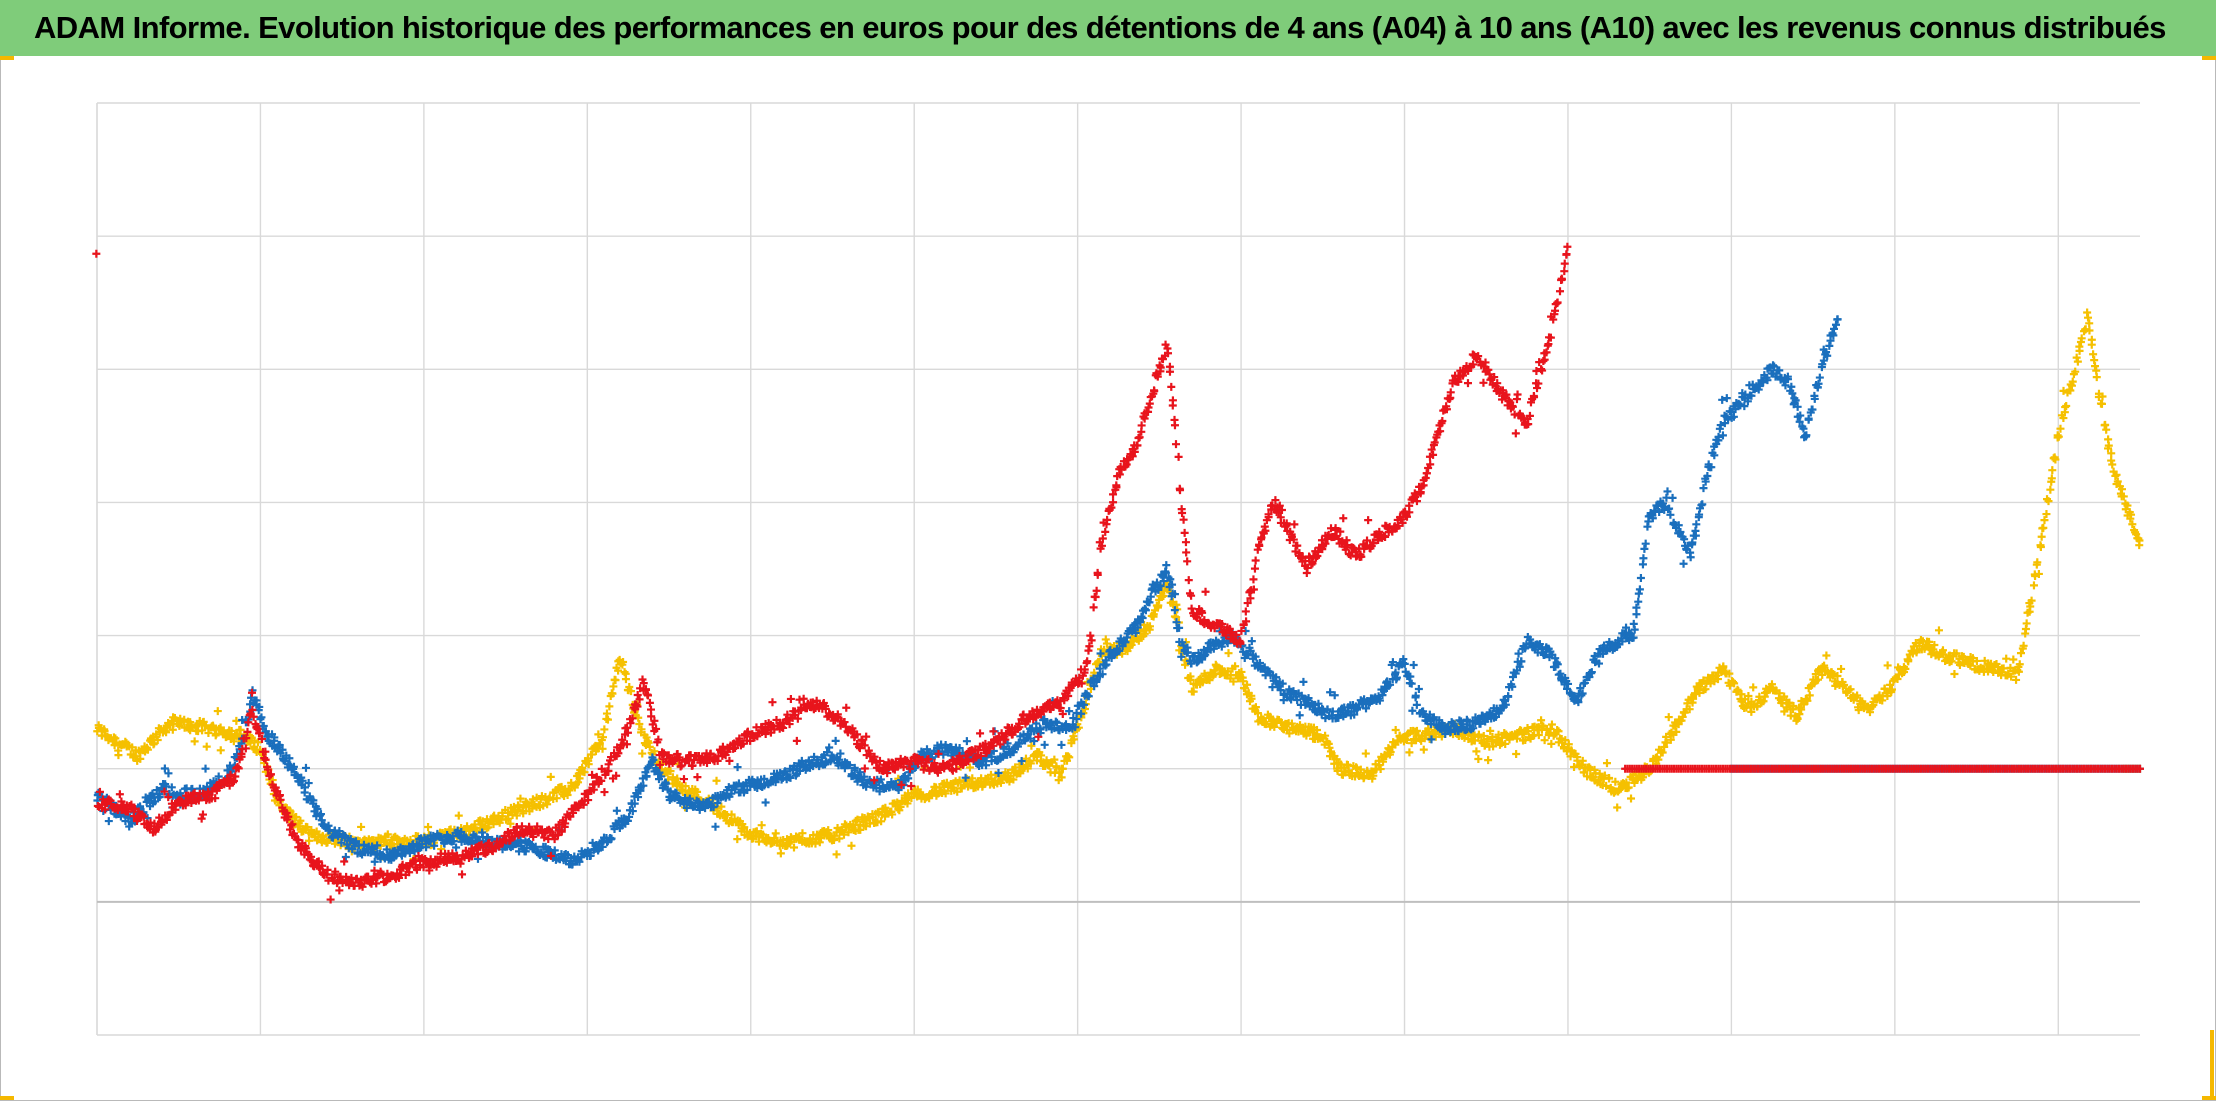 The height and width of the screenshot is (1102, 2216). Describe the element at coordinates (7, 58) in the screenshot. I see `corner-mark-top-left` at that location.